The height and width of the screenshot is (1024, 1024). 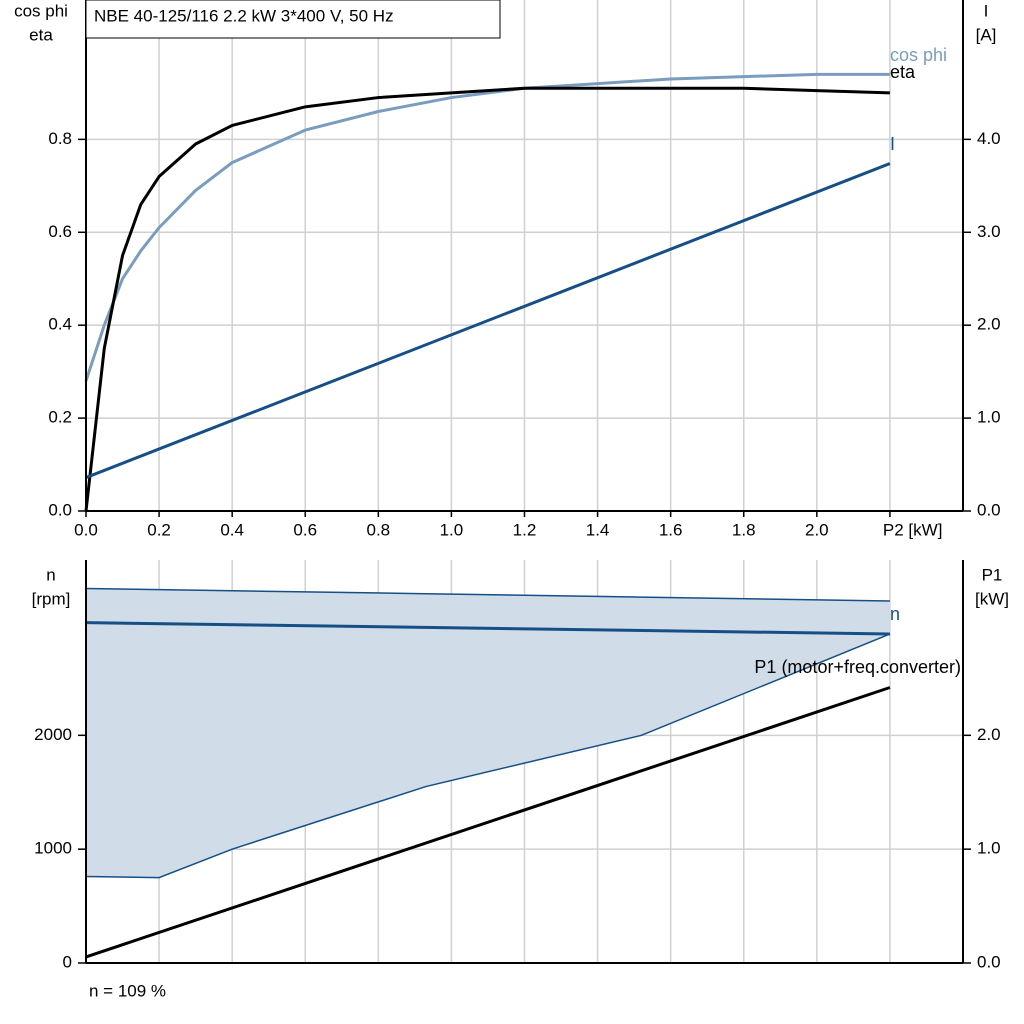 I want to click on x-tick-label: 1.6, so click(x=671, y=529).